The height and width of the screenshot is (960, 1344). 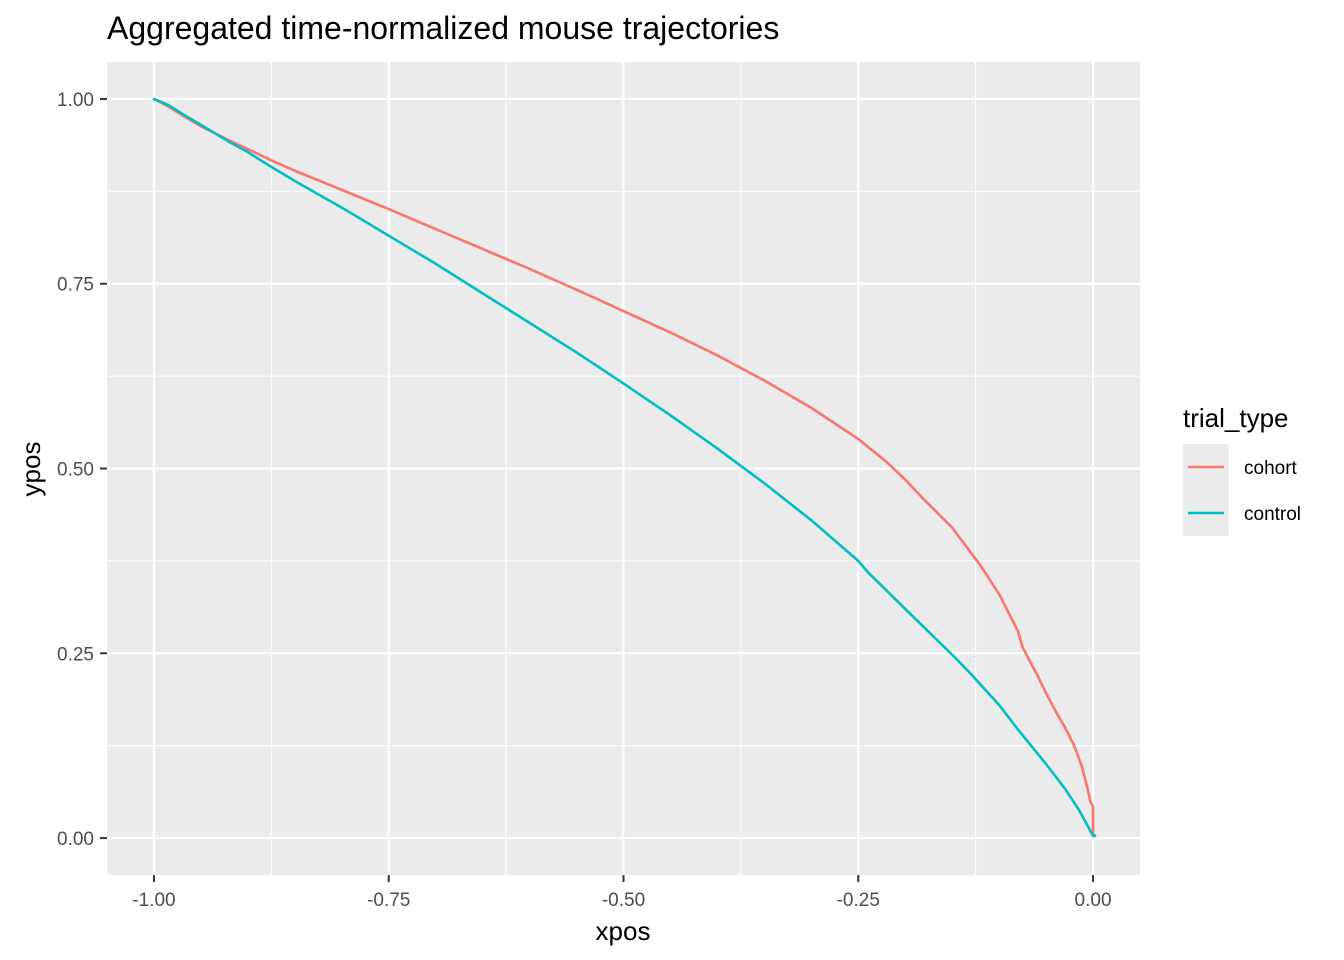 What do you see at coordinates (75, 100) in the screenshot?
I see `y-tick-label: 1.00` at bounding box center [75, 100].